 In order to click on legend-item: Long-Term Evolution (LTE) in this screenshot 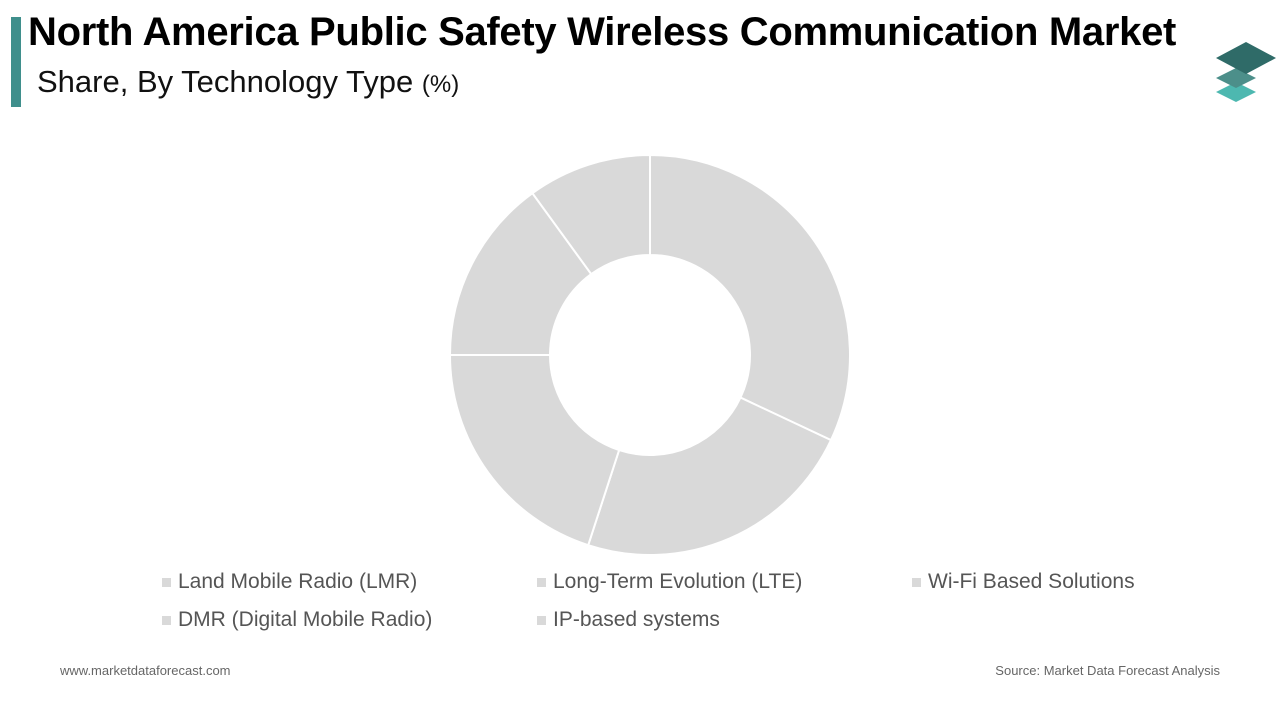, I will do `click(669, 582)`.